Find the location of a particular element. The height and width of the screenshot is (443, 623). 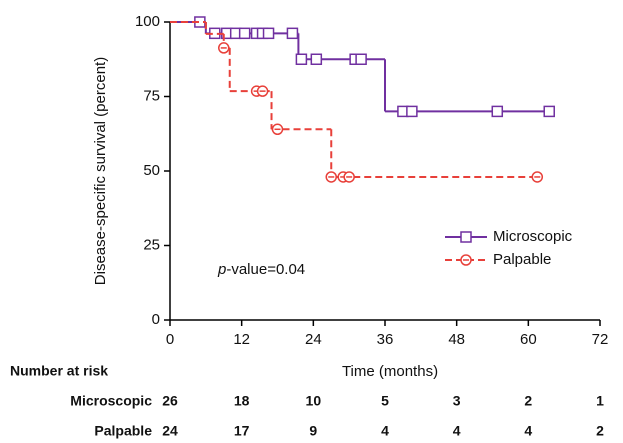

x-tick-label: 24 is located at coordinates (313, 339).